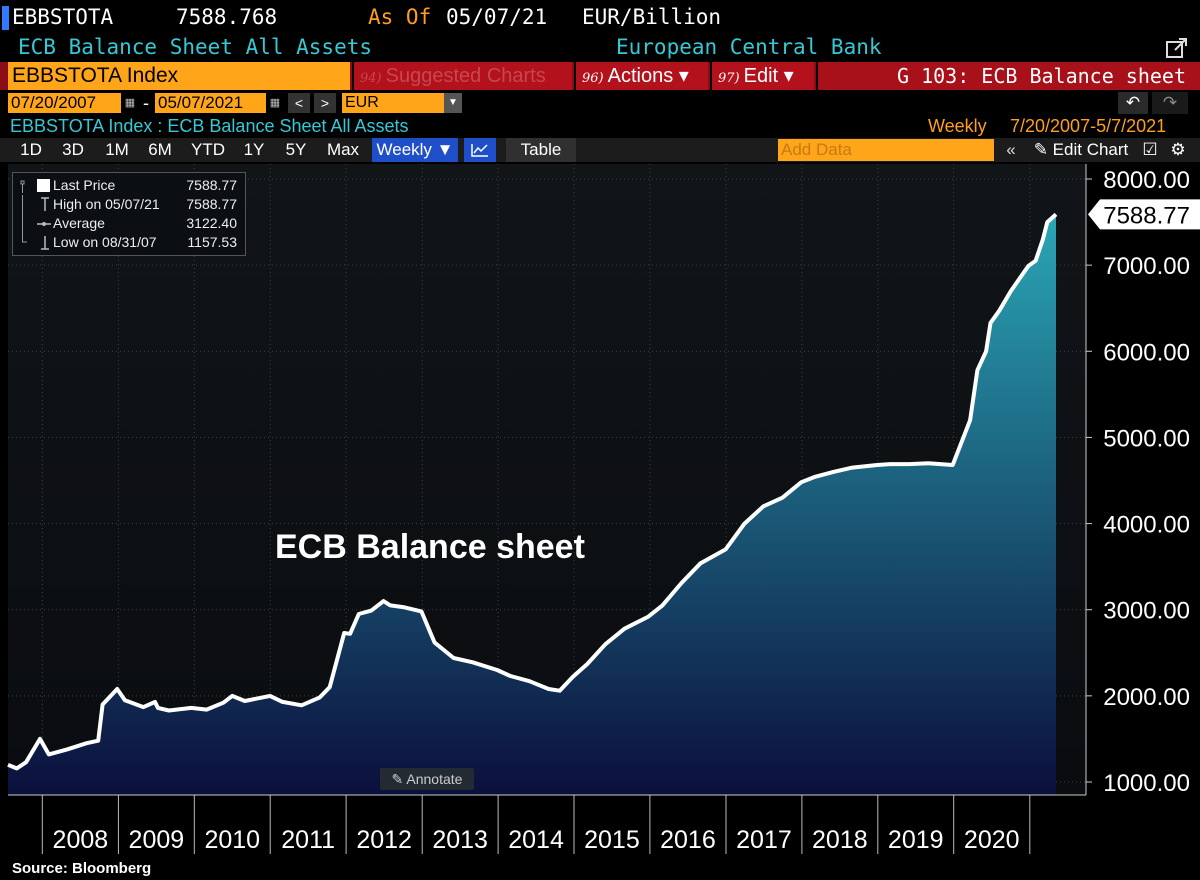 The width and height of the screenshot is (1200, 880). I want to click on currency-select: EUR, so click(402, 103).